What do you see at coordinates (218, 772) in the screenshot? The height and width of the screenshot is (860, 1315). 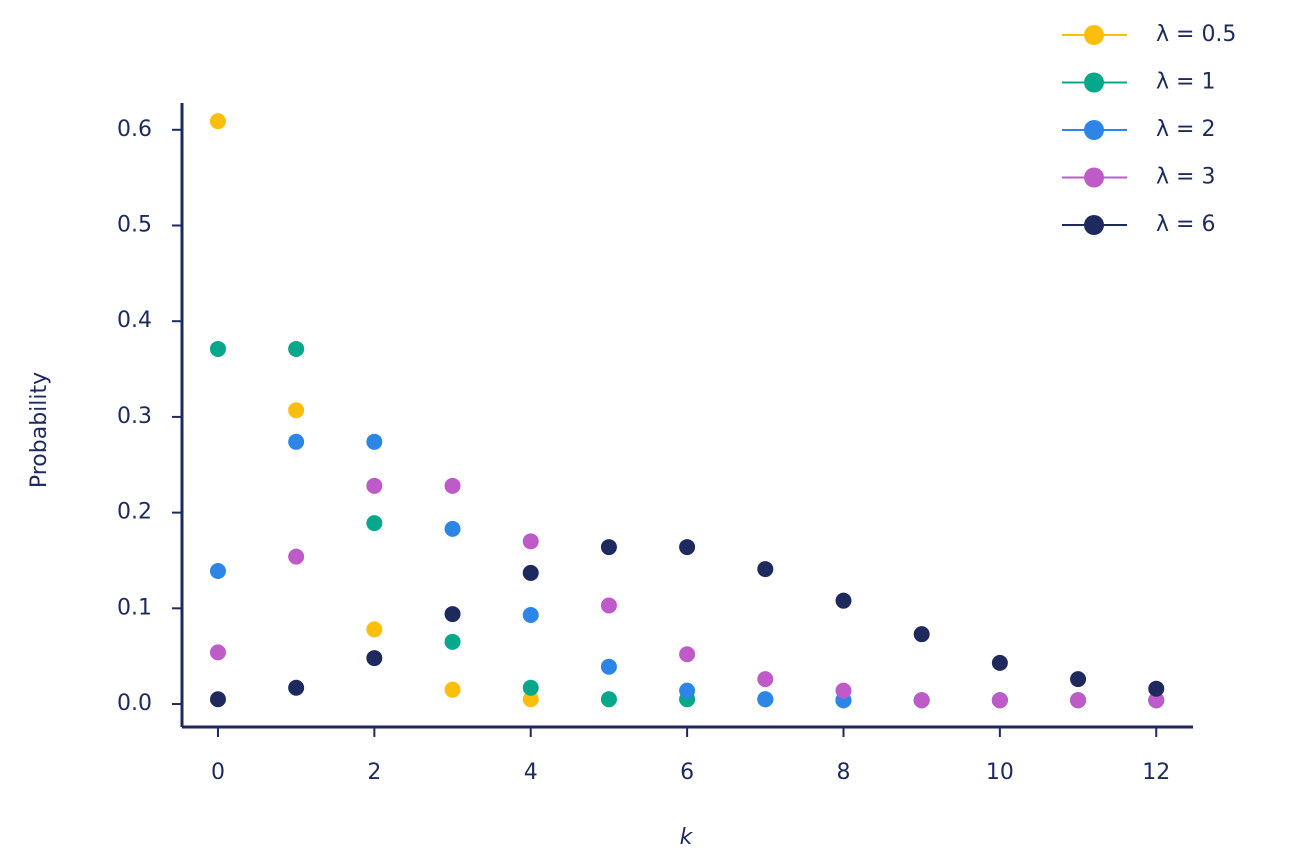 I see `x-tick-label: 0` at bounding box center [218, 772].